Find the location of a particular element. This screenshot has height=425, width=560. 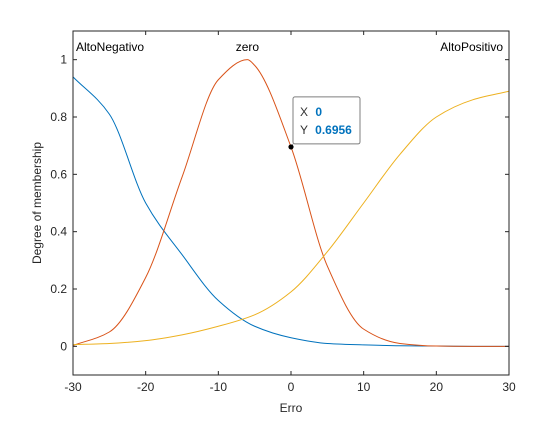

datatip-y-row: Y 0.6956 is located at coordinates (326, 130).